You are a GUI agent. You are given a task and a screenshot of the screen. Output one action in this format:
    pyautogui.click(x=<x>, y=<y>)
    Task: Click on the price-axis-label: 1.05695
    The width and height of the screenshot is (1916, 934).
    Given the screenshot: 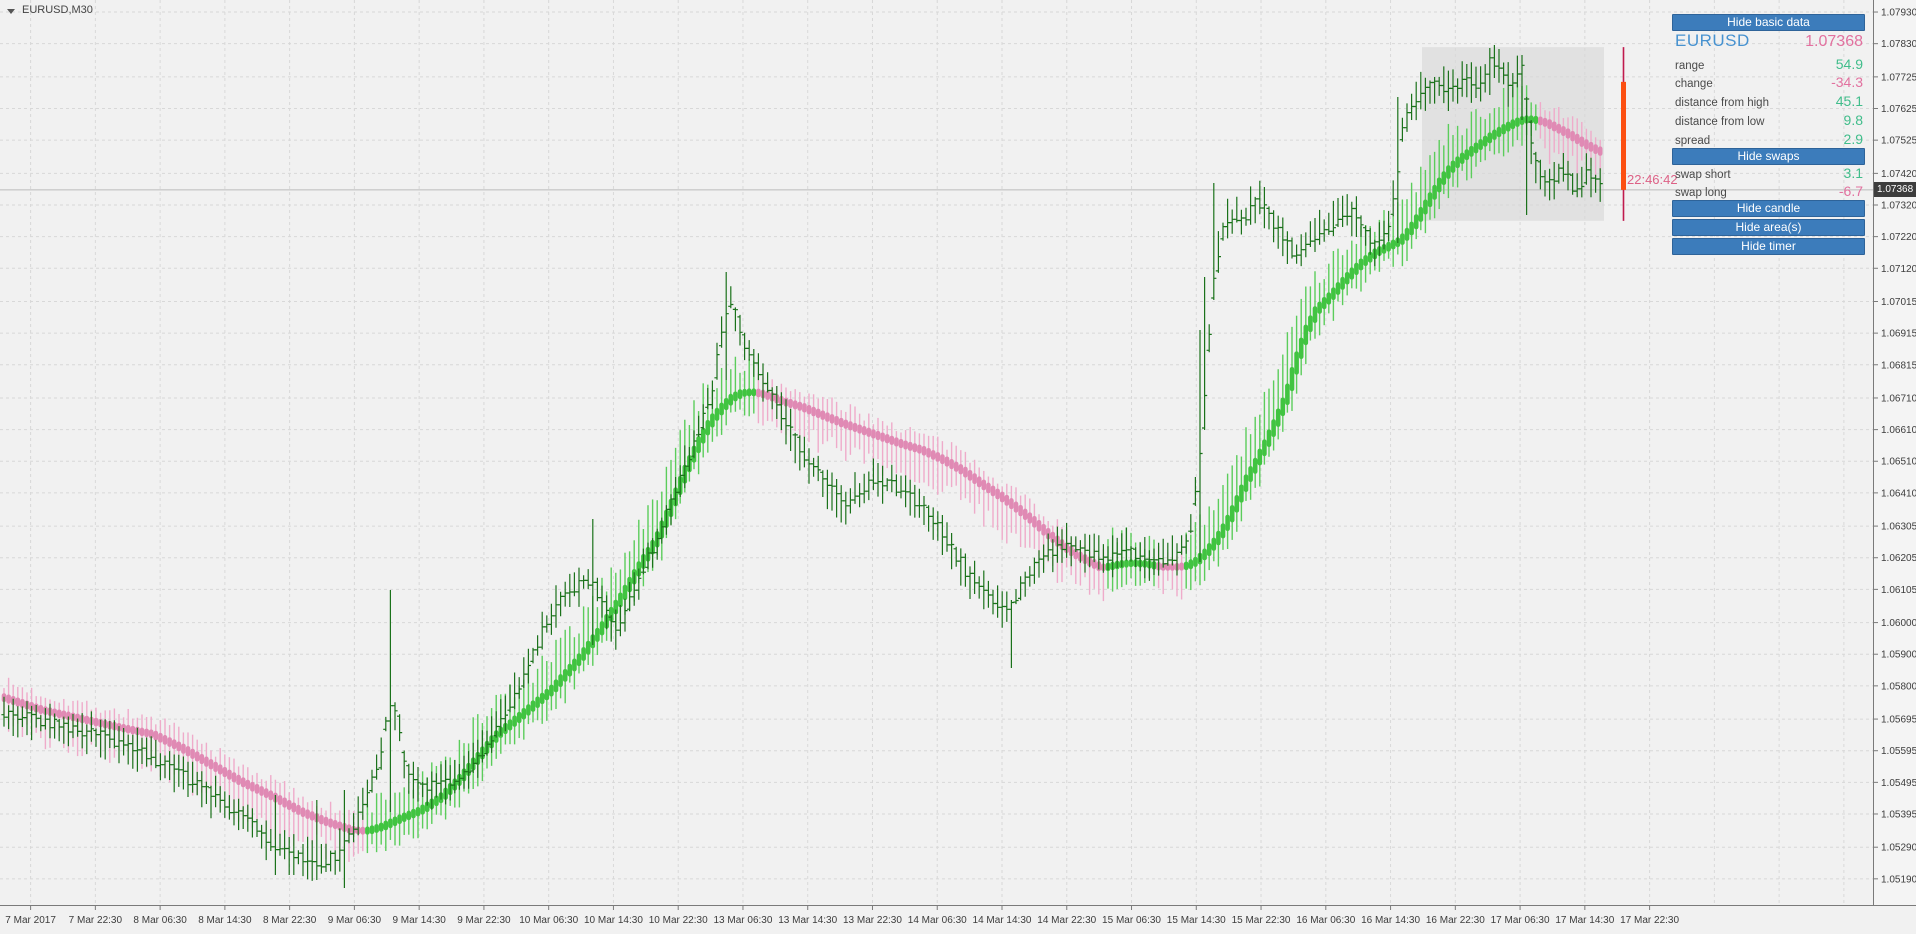 What is the action you would take?
    pyautogui.click(x=1898, y=720)
    